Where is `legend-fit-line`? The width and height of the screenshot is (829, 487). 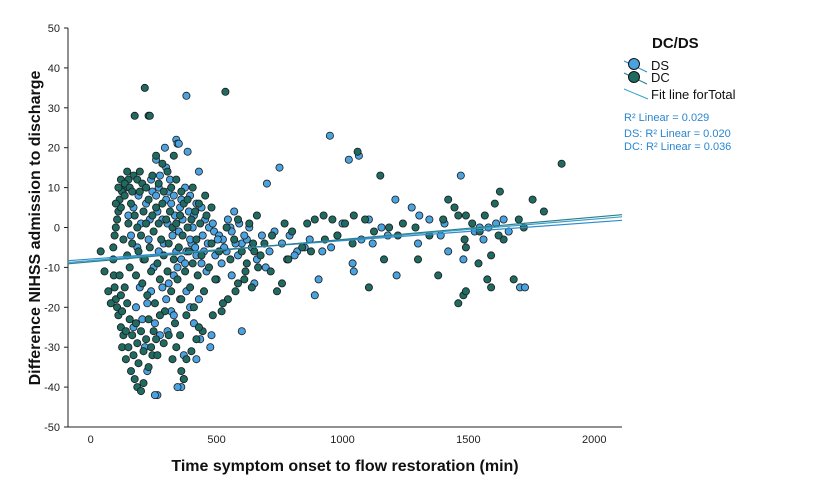
legend-fit-line is located at coordinates (636, 94).